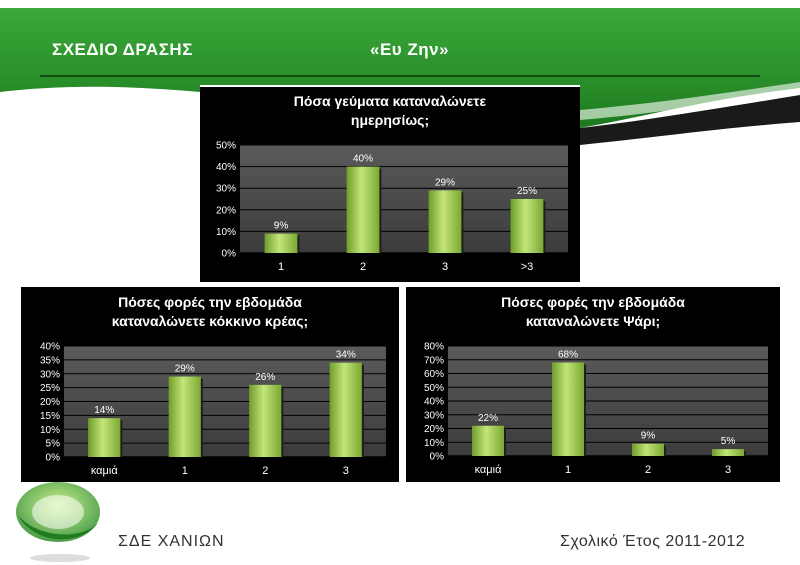 This screenshot has width=800, height=565. What do you see at coordinates (50, 388) in the screenshot?
I see `y-tick-label: 25%` at bounding box center [50, 388].